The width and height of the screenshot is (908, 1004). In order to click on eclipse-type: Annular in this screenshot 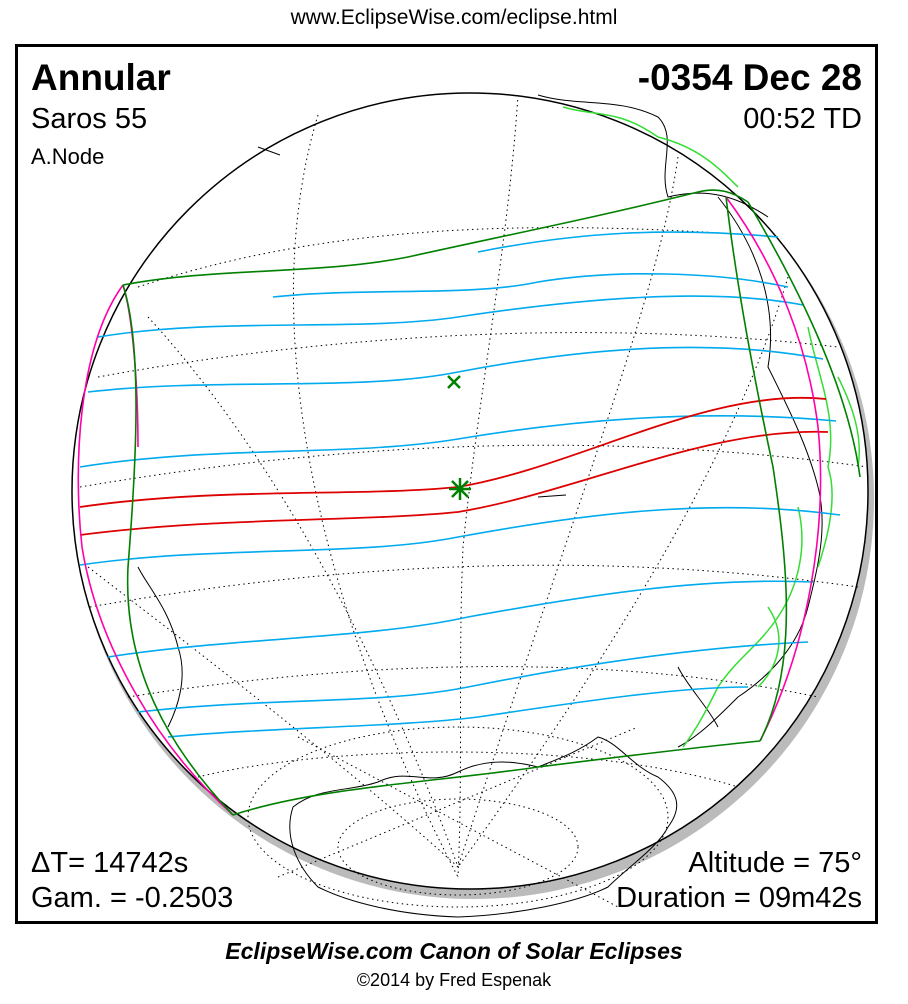, I will do `click(101, 77)`.